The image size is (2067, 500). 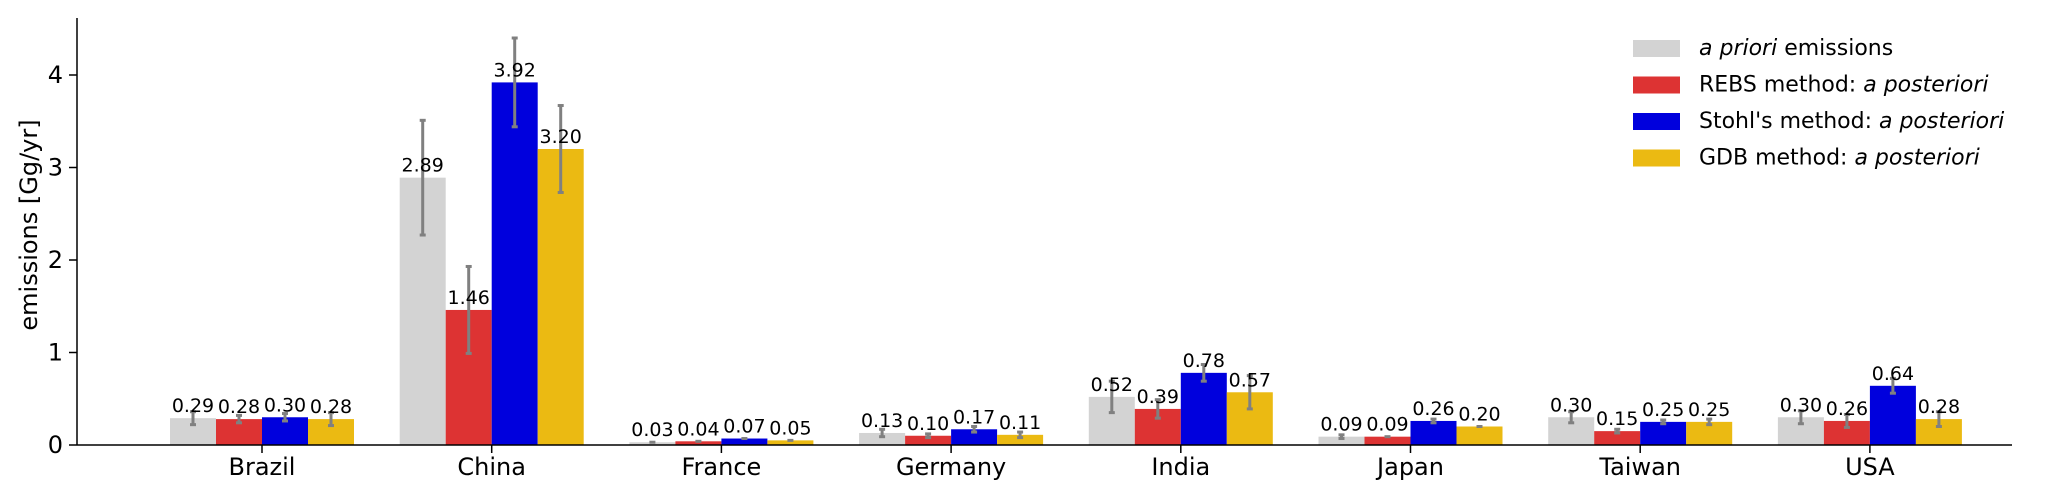 I want to click on data-label: 2.89, so click(x=423, y=166).